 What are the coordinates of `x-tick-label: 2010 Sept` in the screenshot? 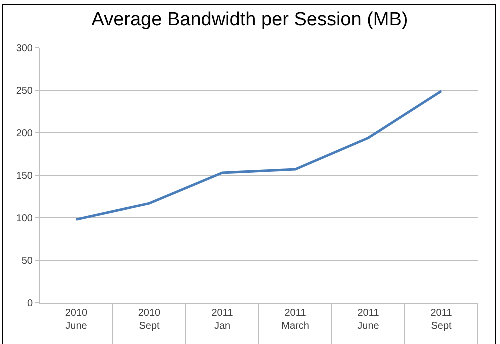 It's located at (150, 320).